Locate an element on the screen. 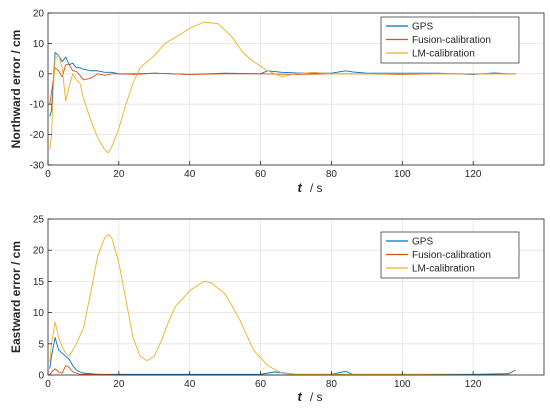  y-axis-label: Eastward error / cm is located at coordinates (16, 297).